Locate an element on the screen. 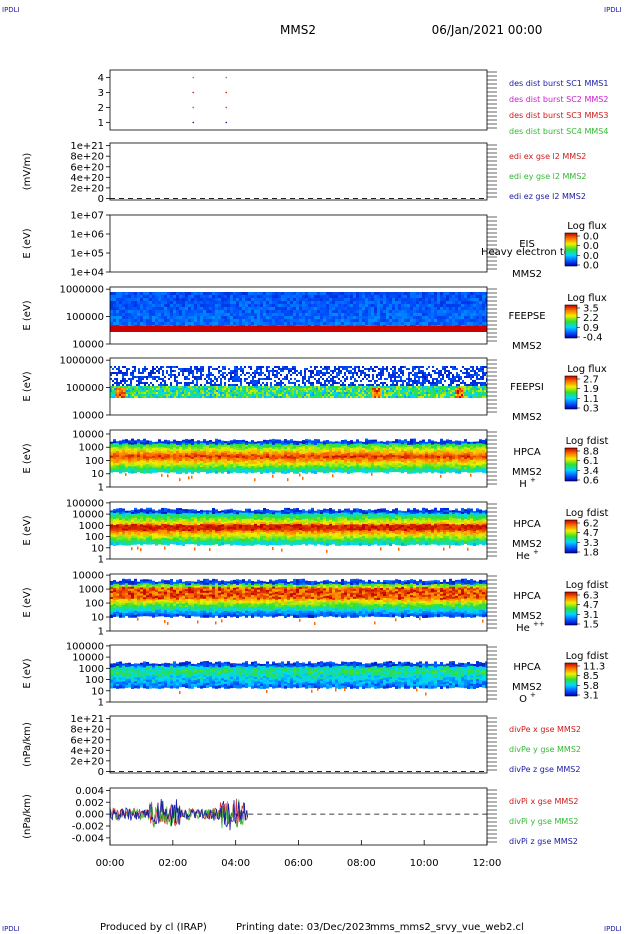 The height and width of the screenshot is (934, 630). ytick-label-feepsi-0: 1000000 is located at coordinates (81, 361).